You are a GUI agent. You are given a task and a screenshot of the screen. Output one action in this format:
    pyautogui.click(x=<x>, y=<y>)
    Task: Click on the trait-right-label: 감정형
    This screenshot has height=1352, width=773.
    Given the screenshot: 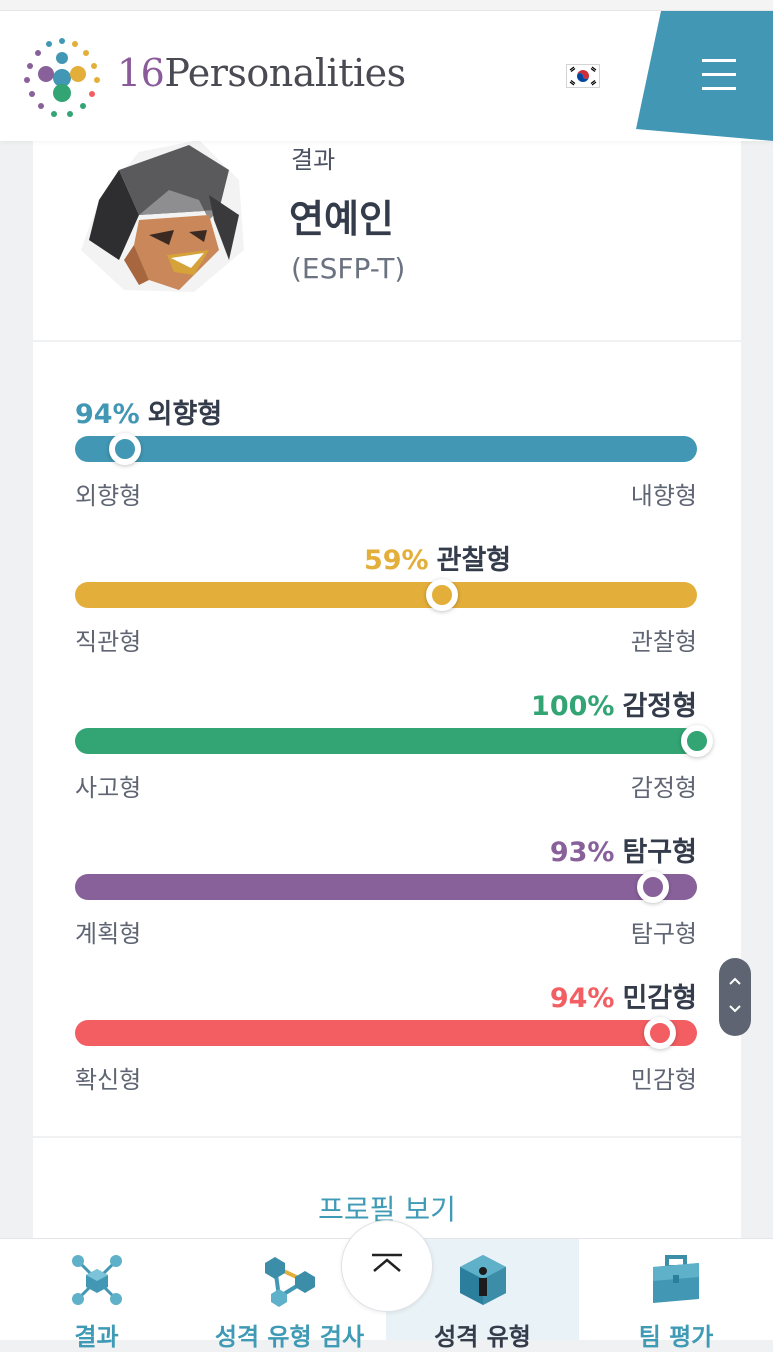 What is the action you would take?
    pyautogui.click(x=663, y=788)
    